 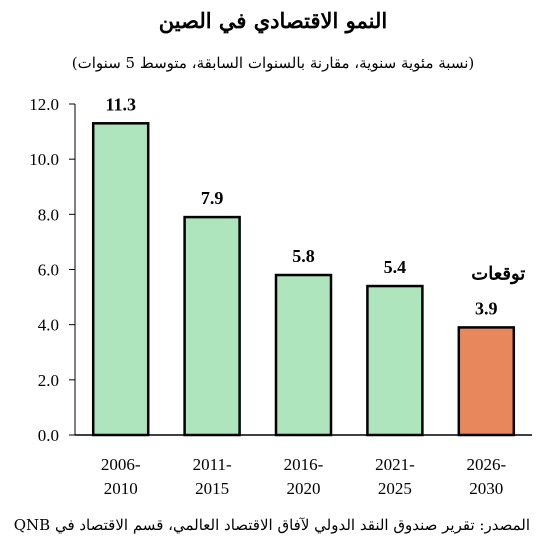 What do you see at coordinates (273, 20) in the screenshot?
I see `chart-title: النمو الاقتصادي في الصين` at bounding box center [273, 20].